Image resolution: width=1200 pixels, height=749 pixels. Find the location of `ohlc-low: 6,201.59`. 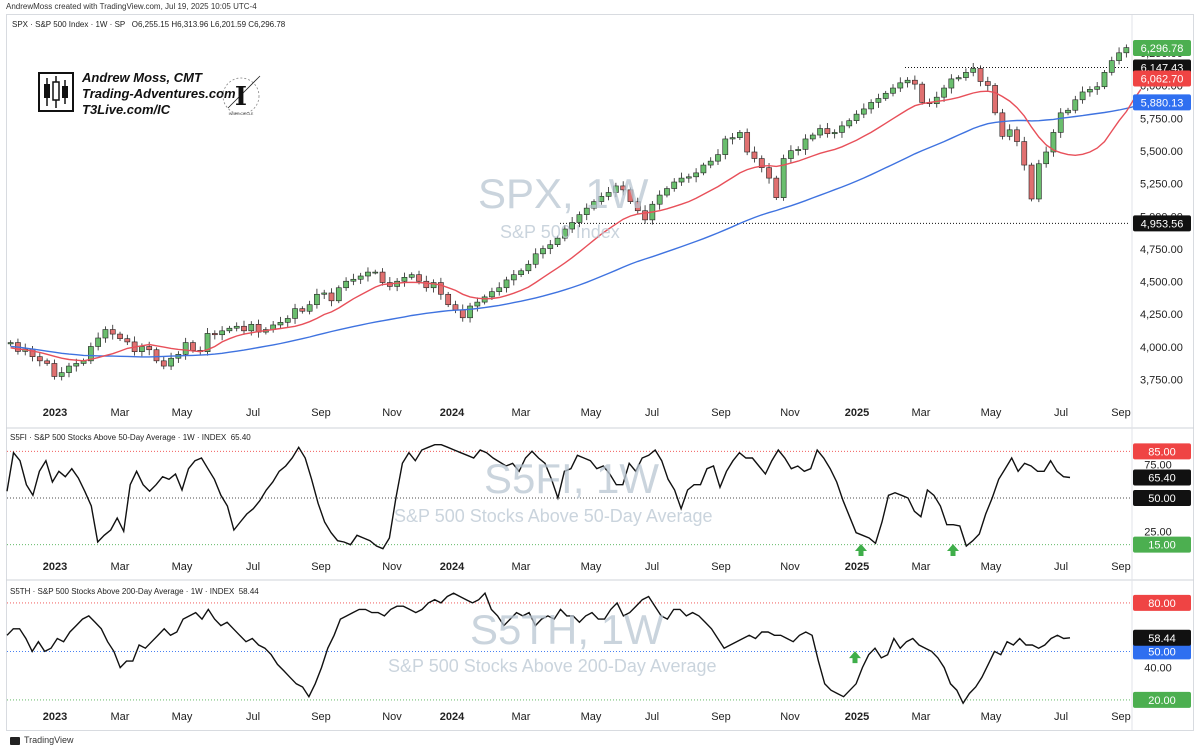

ohlc-low: 6,201.59 is located at coordinates (230, 24).